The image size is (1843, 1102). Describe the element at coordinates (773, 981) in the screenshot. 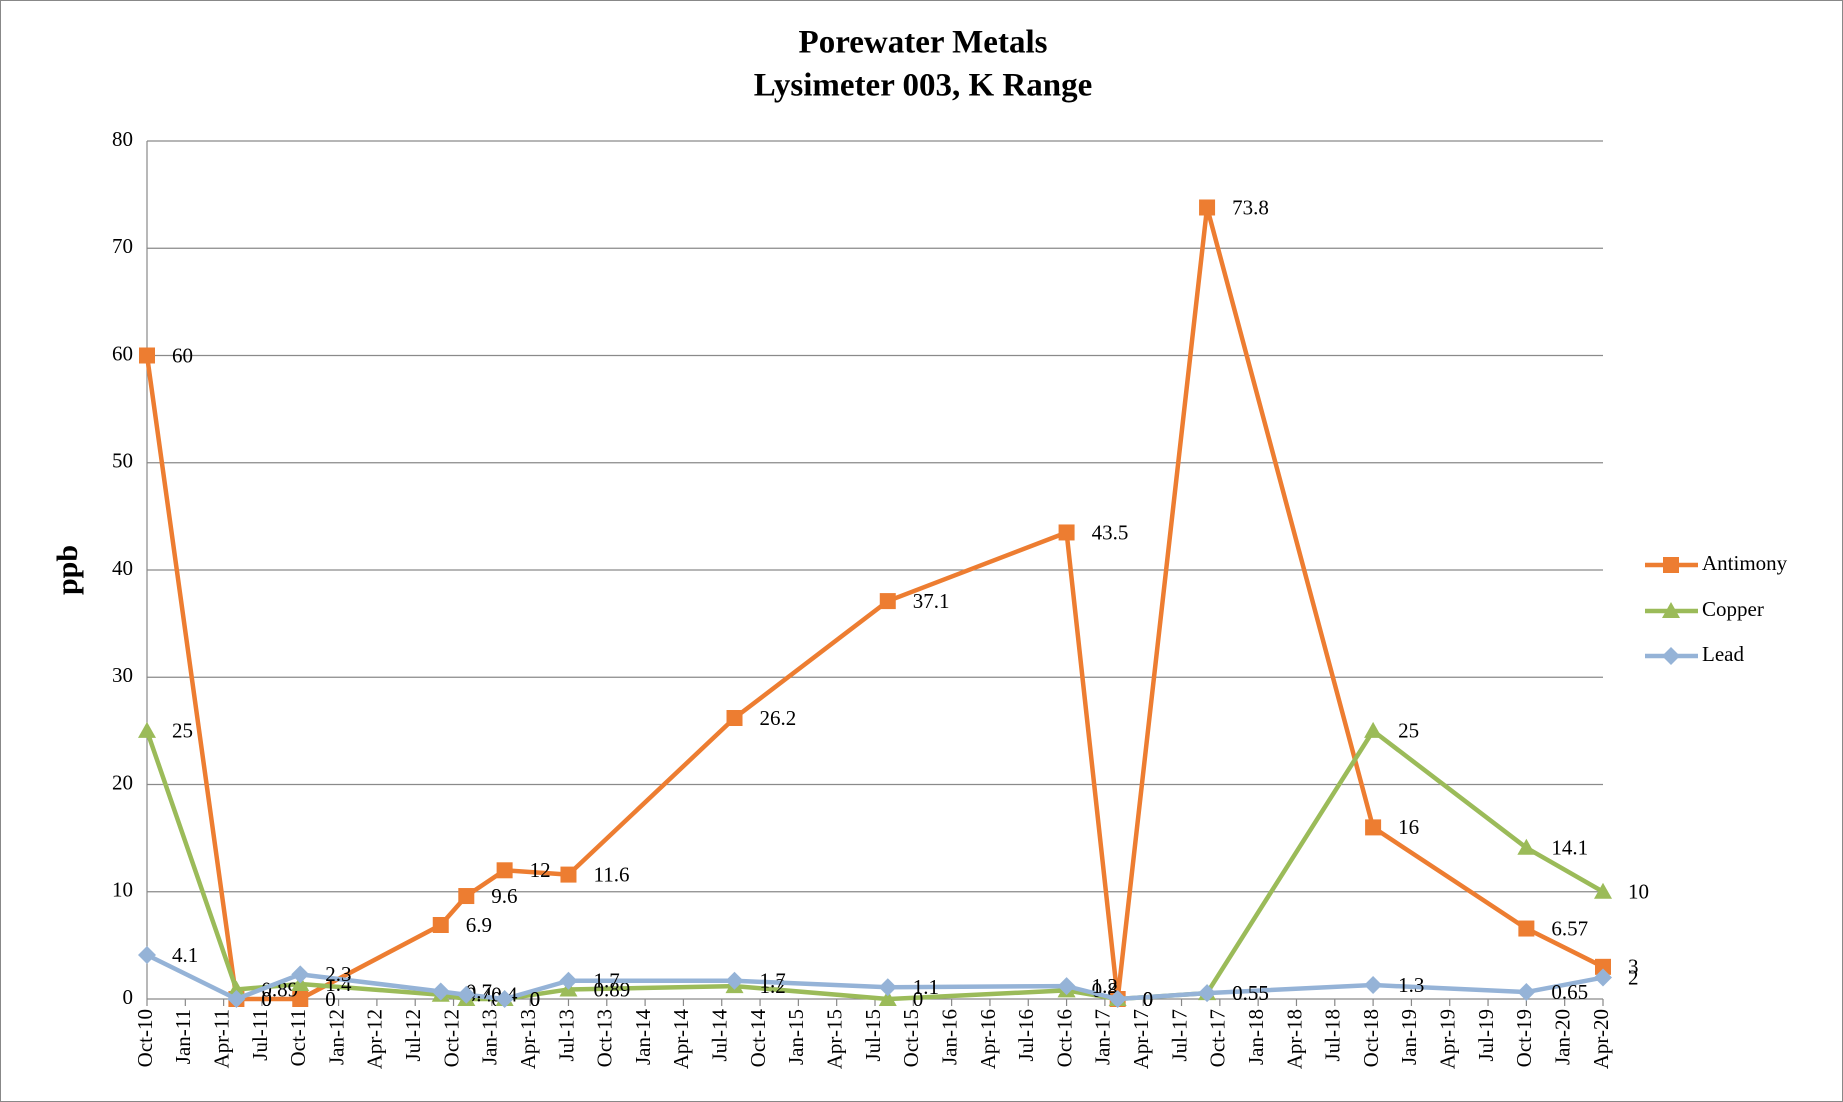

I see `data-label: 1.7` at that location.